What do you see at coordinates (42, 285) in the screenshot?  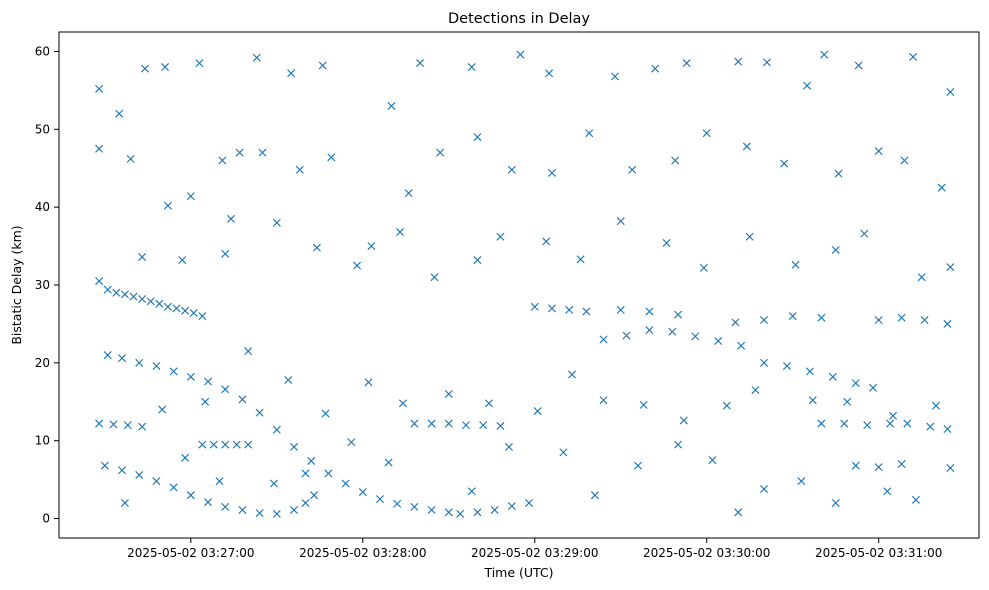 I see `y-tick-label: 30` at bounding box center [42, 285].